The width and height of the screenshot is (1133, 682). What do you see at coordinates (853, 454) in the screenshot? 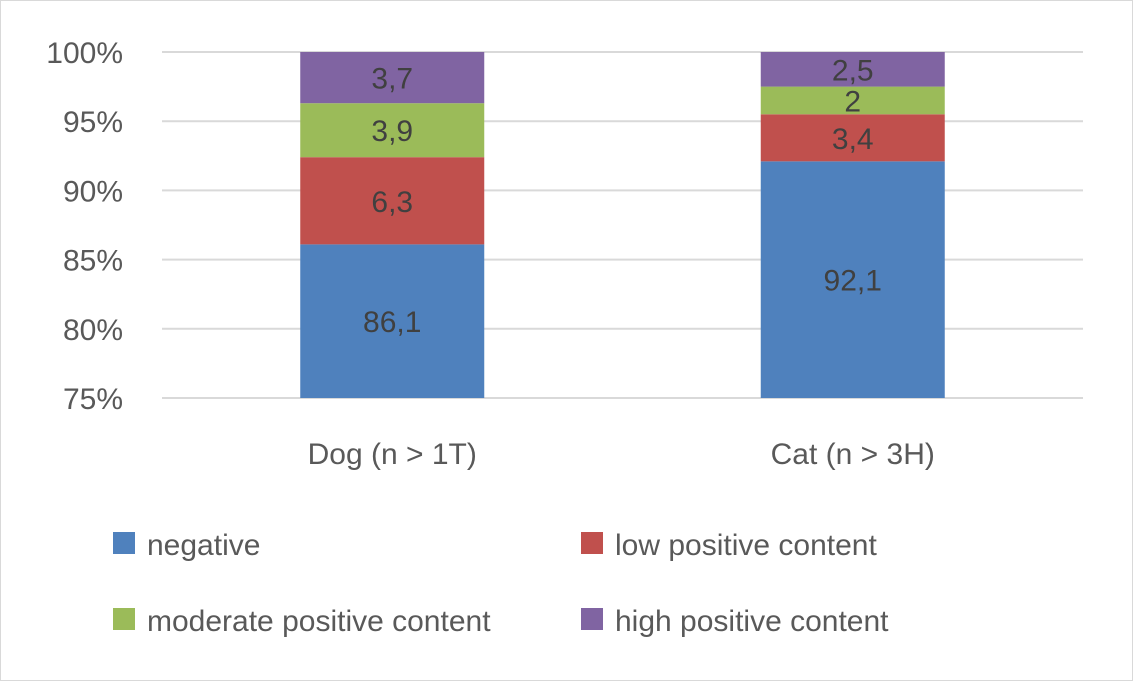
I see `x-category-label: Cat (n > 3H)` at bounding box center [853, 454].